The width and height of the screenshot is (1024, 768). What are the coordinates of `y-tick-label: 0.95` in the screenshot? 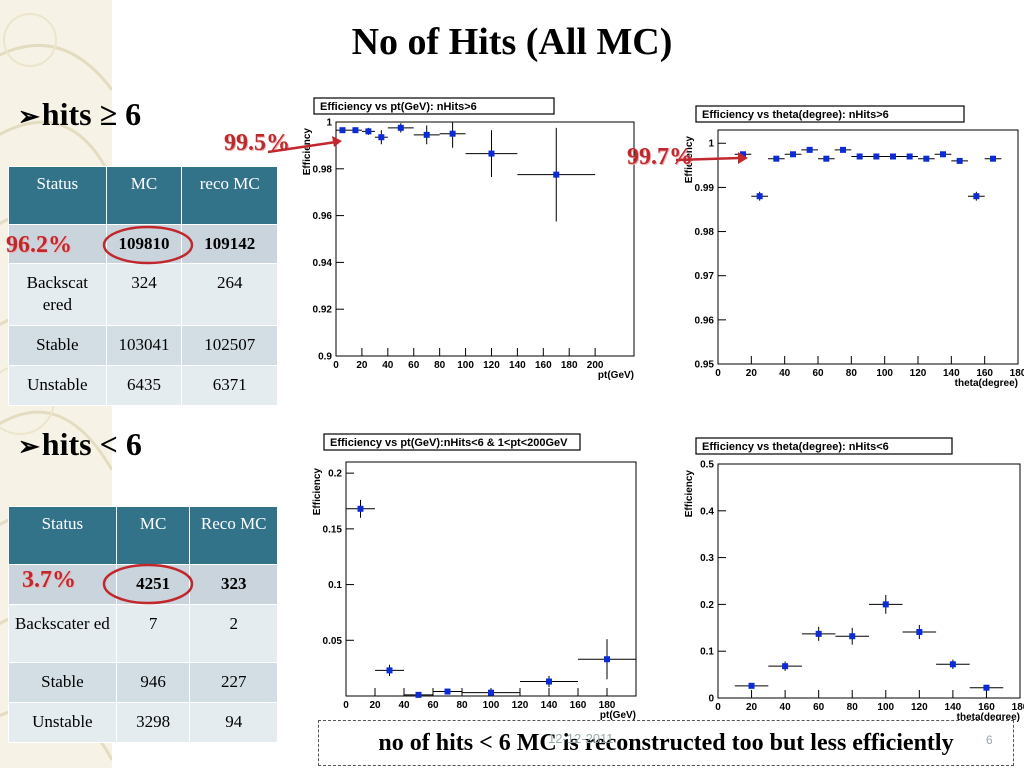 It's located at (705, 365).